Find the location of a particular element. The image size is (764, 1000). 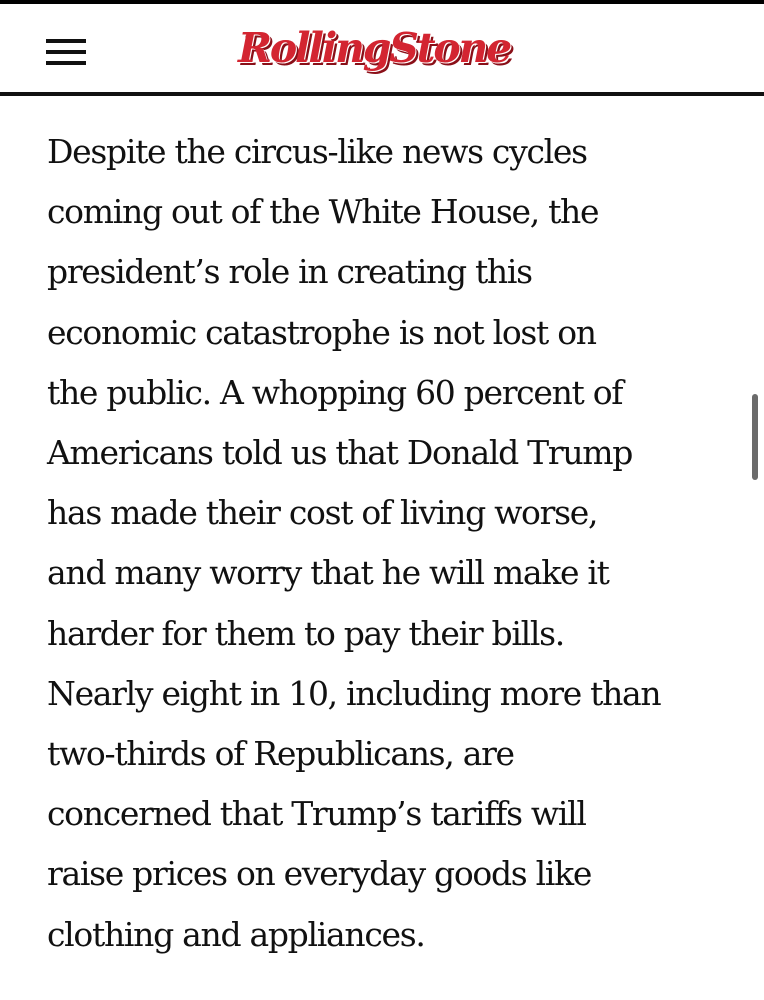

paragraph-line: concerned that Trump’s tariffs will is located at coordinates (317, 814).